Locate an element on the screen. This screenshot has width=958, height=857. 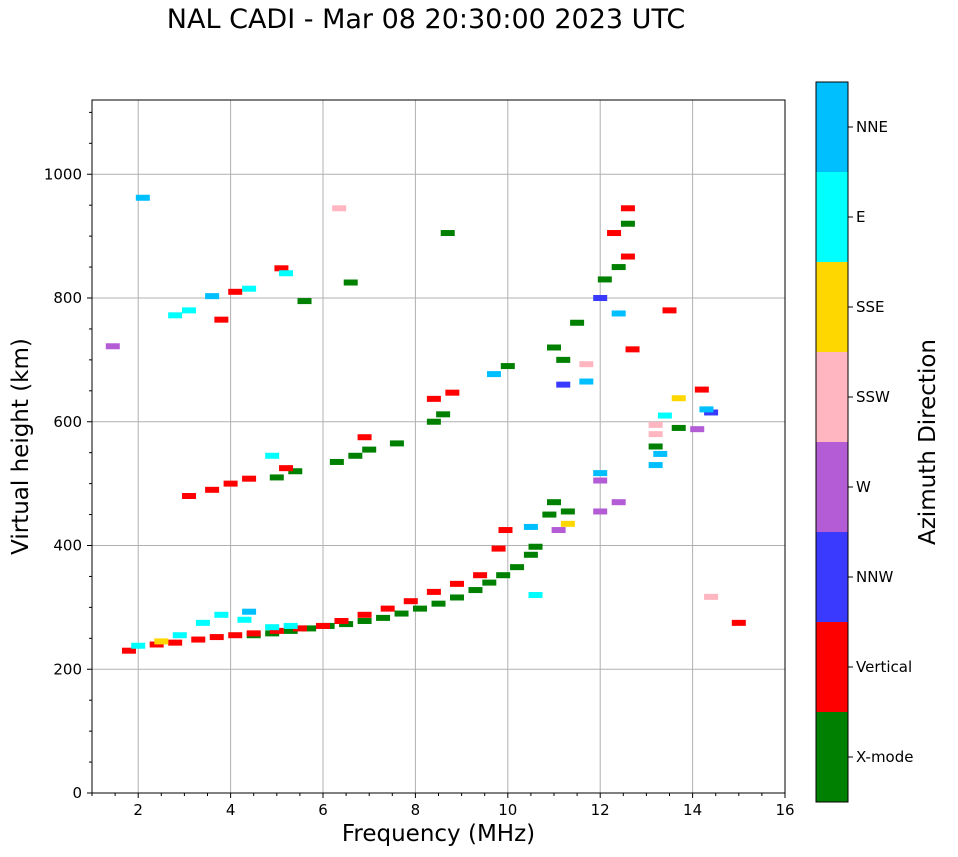
colorbar-tick-label: E is located at coordinates (860, 217).